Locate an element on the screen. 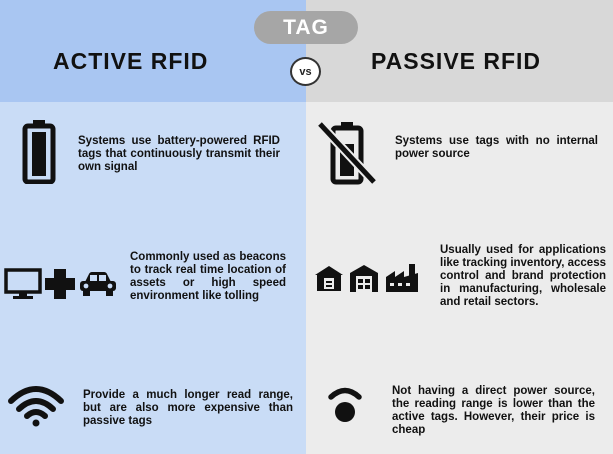  bank-icon is located at coordinates (329, 278).